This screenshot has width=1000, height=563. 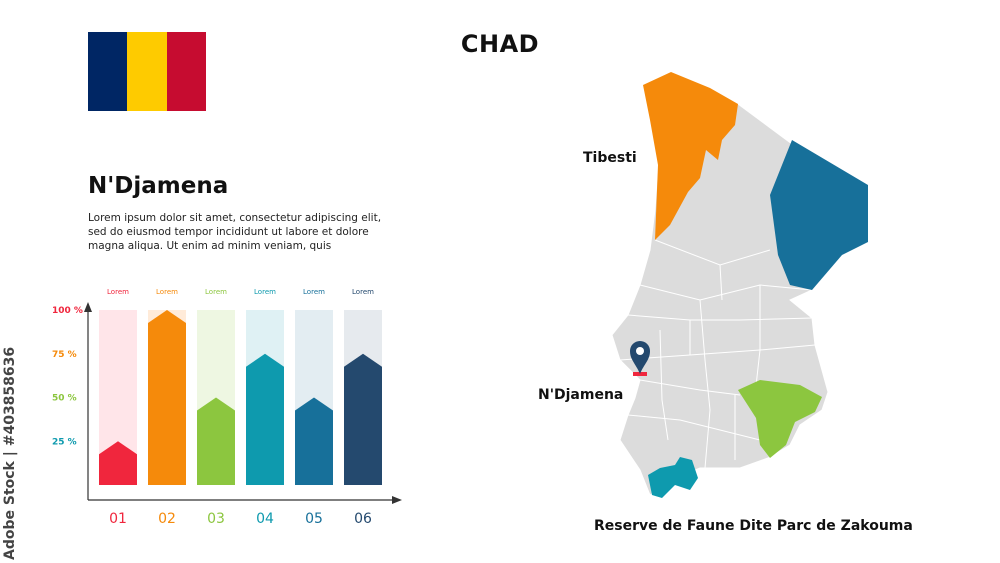 I want to click on x-tick-label: 02, so click(x=167, y=519).